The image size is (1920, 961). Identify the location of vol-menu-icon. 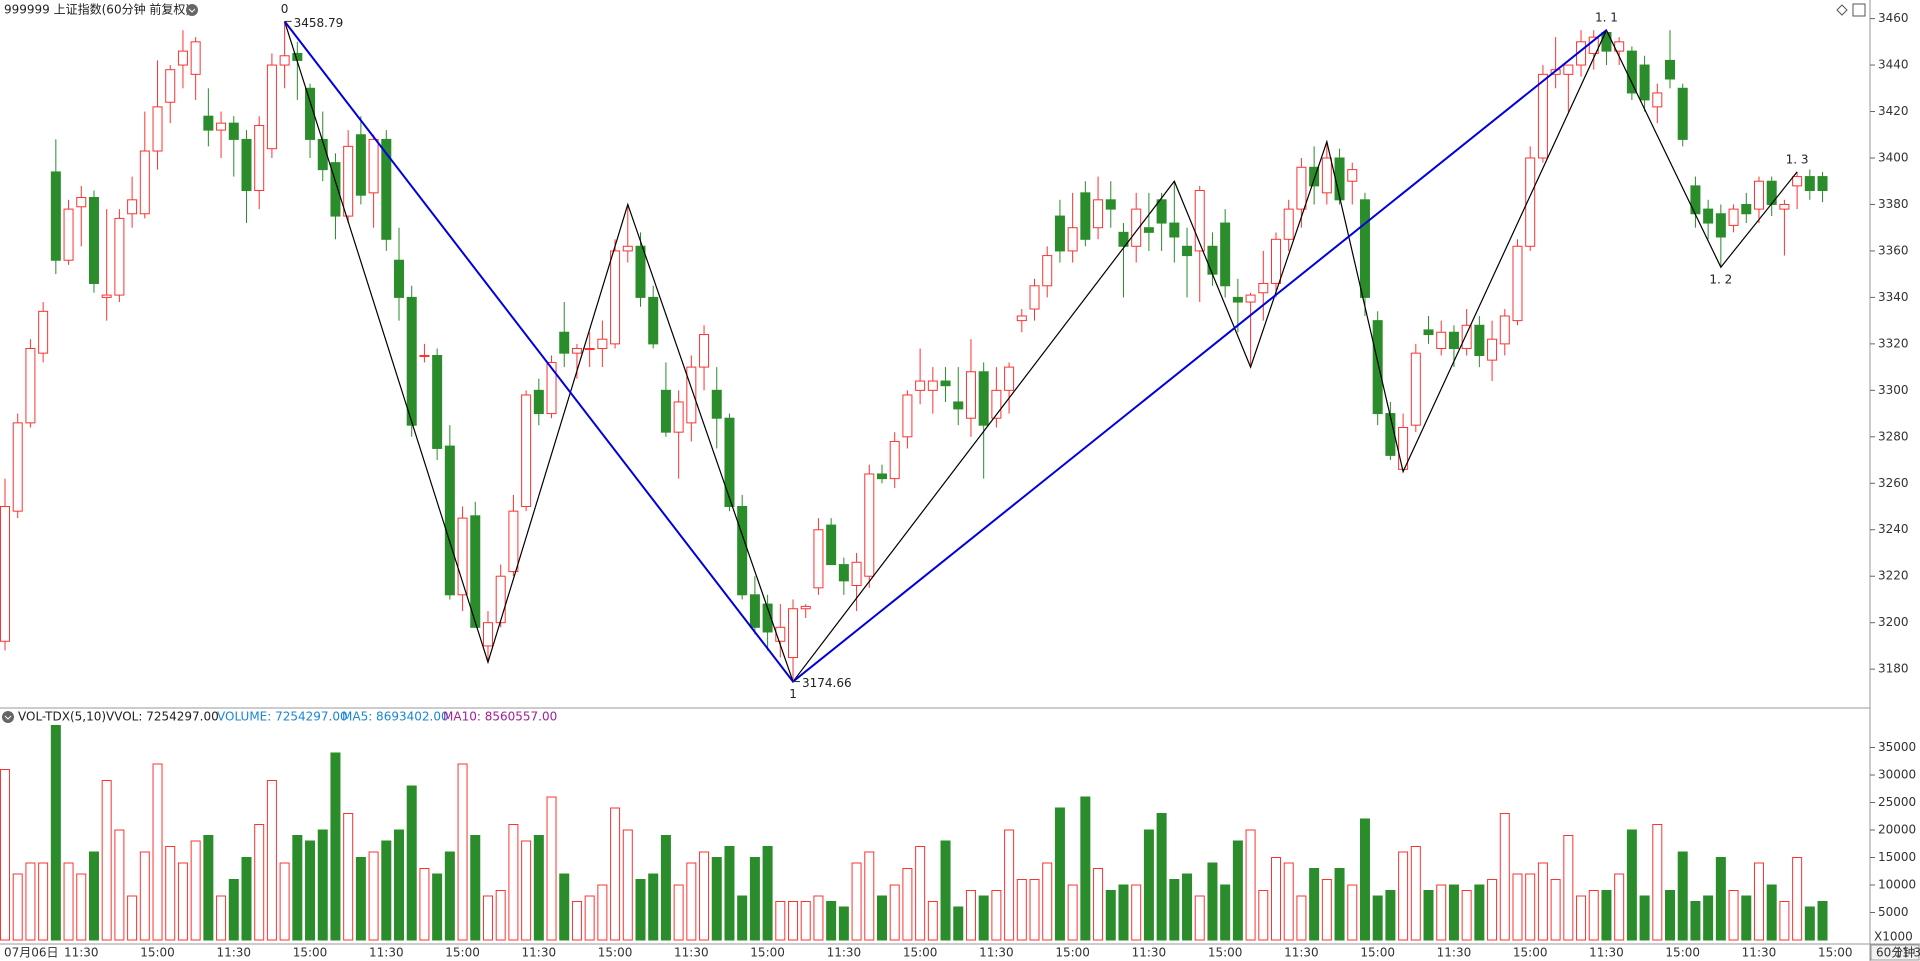
(8, 717).